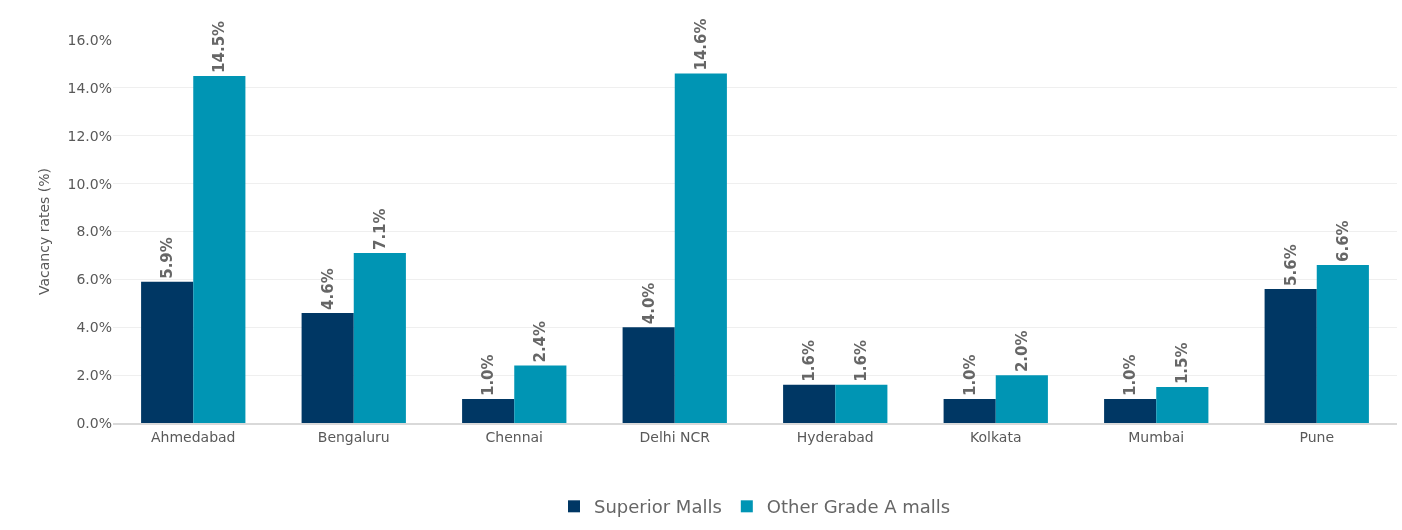 This screenshot has width=1402, height=530. I want to click on data-label: 14.5%, so click(219, 46).